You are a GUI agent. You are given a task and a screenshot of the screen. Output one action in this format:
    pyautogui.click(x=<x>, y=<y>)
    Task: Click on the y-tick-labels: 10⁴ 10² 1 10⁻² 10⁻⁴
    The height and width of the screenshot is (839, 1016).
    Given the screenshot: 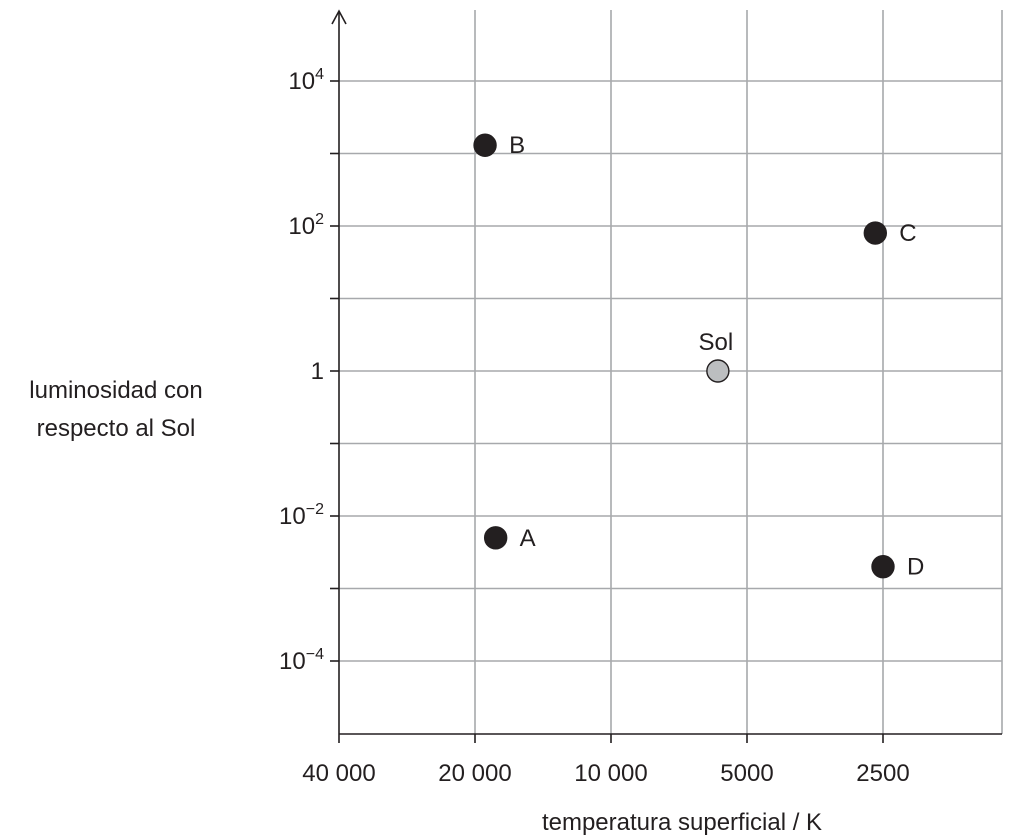 What is the action you would take?
    pyautogui.click(x=301, y=370)
    